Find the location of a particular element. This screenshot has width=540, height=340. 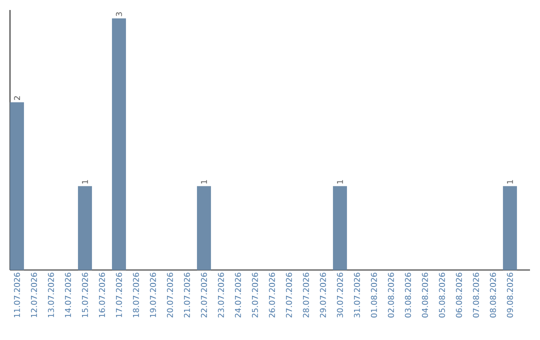

x-tick-label: 27.07.2026 is located at coordinates (289, 295).